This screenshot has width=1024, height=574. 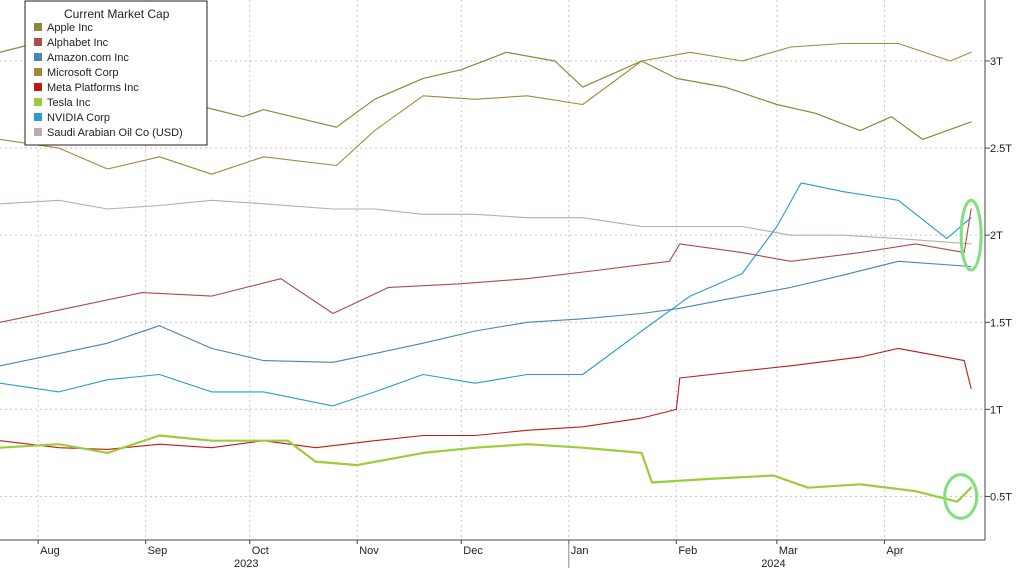 I want to click on legend-label-saudi-arabian-oil-co-usd: Saudi Arabian Oil Co (USD), so click(x=115, y=133).